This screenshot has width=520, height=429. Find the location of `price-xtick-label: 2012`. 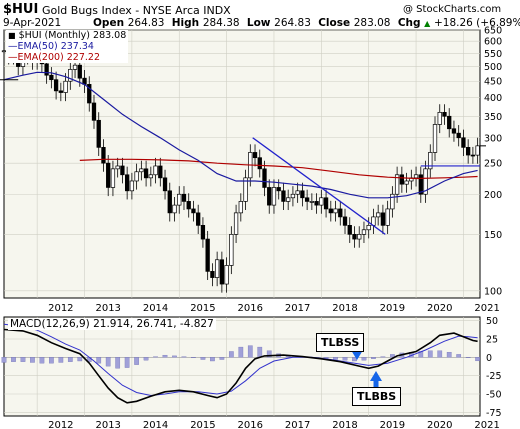

price-xtick-label: 2012 is located at coordinates (60, 308).